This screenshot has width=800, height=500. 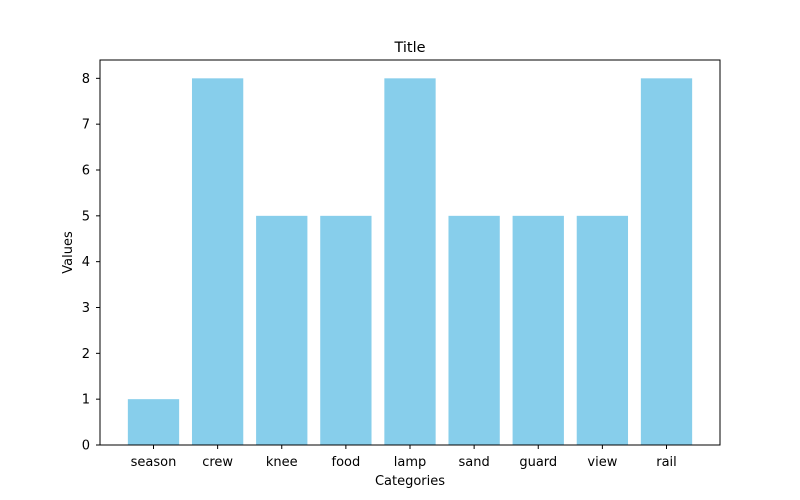 I want to click on x-tick-label: rail, so click(x=666, y=462).